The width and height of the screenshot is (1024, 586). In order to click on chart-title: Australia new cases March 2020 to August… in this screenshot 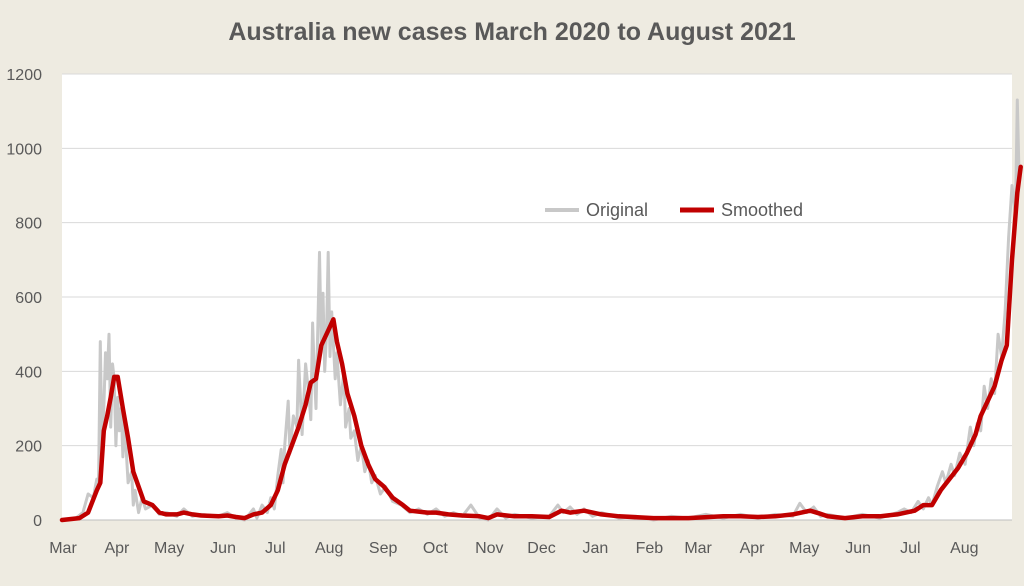, I will do `click(512, 32)`.